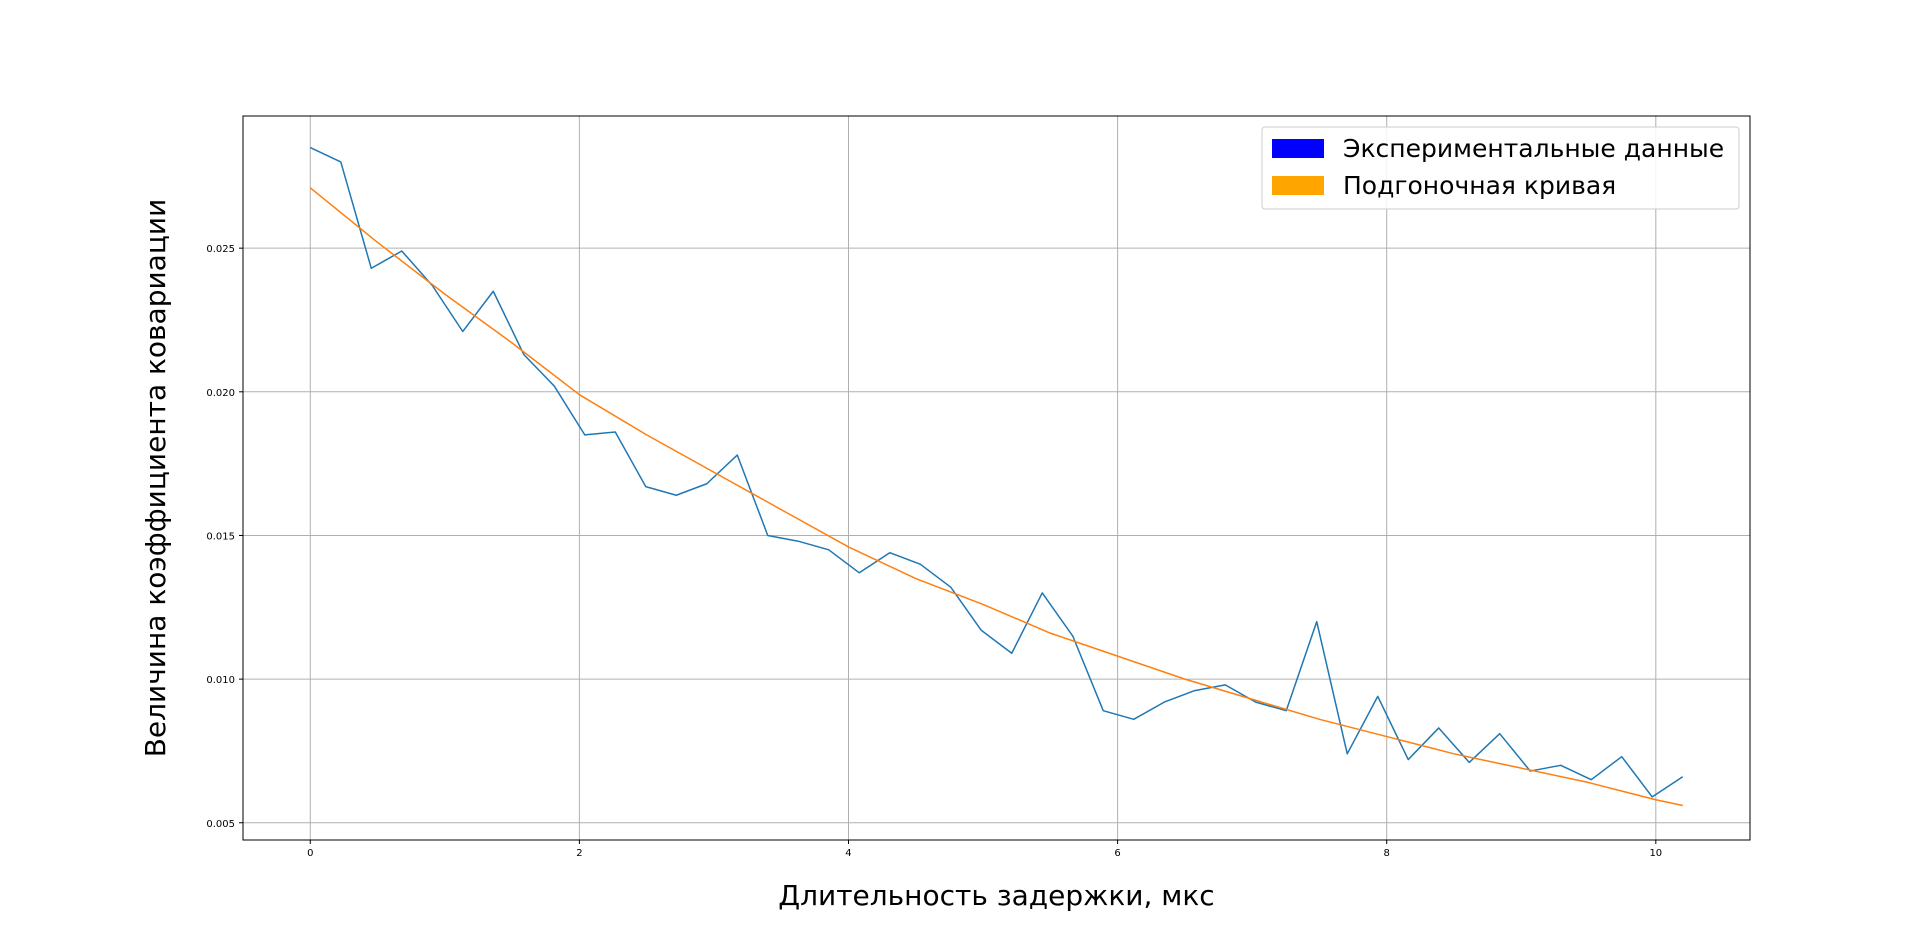 The image size is (1920, 947). What do you see at coordinates (996, 895) in the screenshot?
I see `x-axis-title: Длительность задержки, мкс` at bounding box center [996, 895].